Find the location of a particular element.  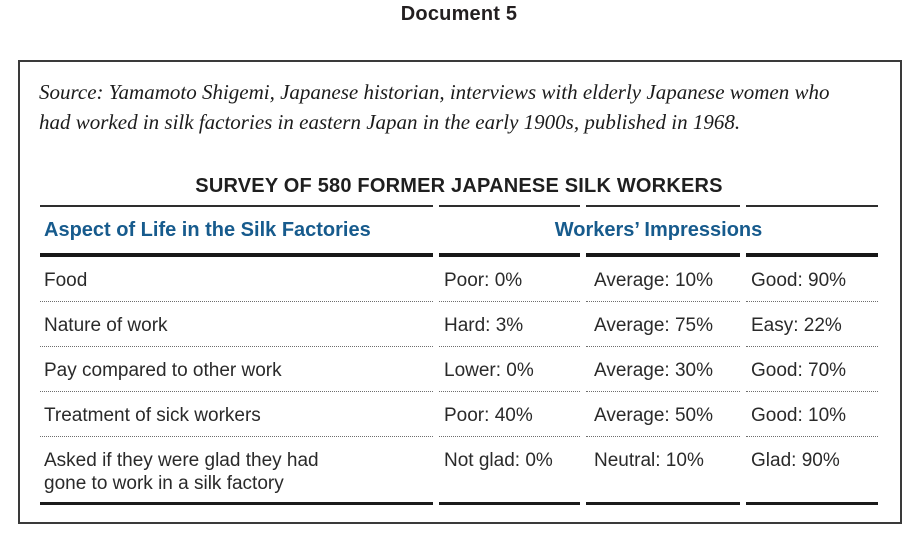

column-header-impressions: Workers’ Impressions is located at coordinates (658, 229).